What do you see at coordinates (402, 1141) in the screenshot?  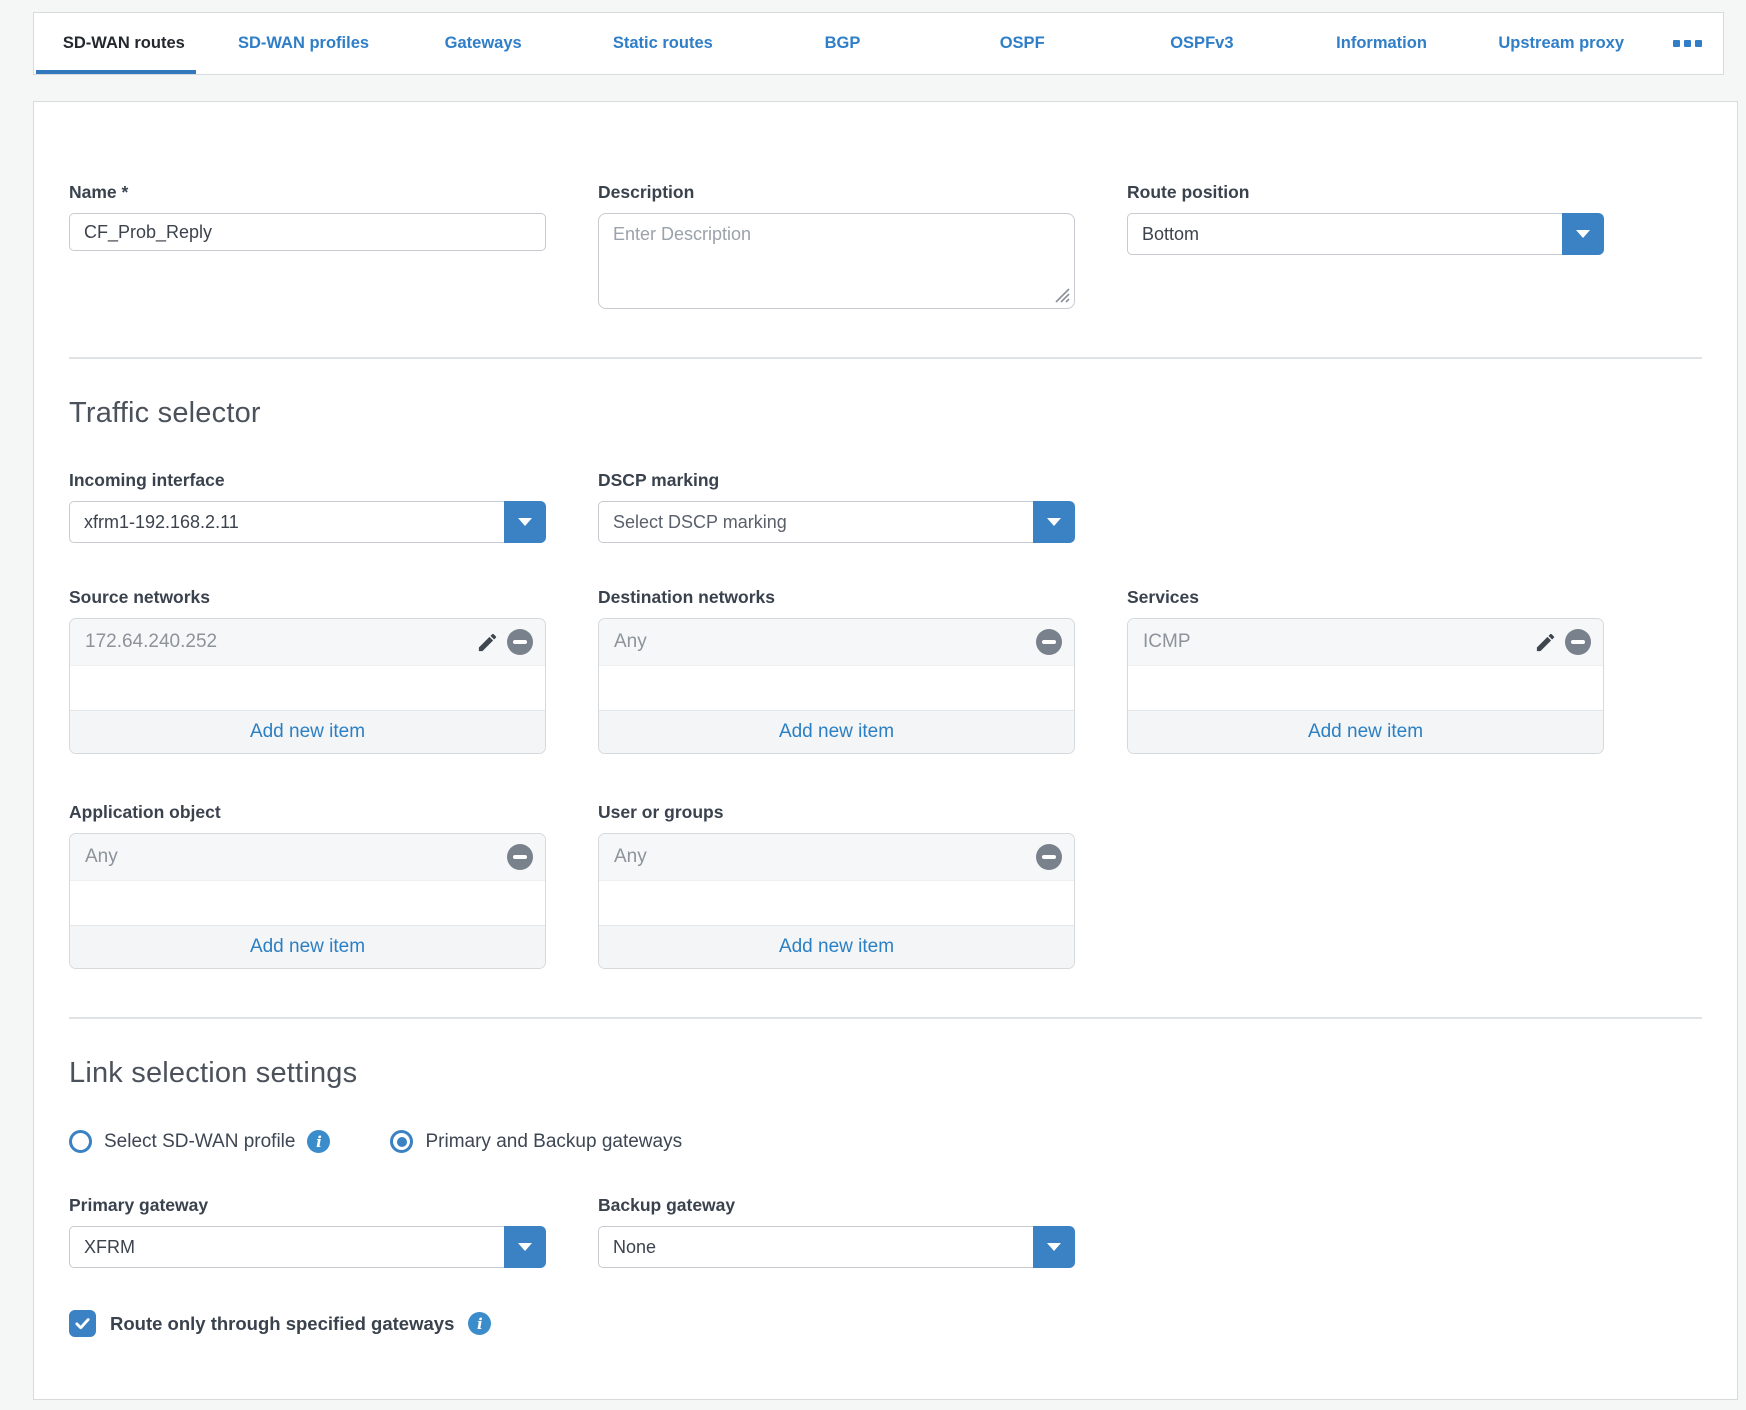 I see `radio-checked-icon` at bounding box center [402, 1141].